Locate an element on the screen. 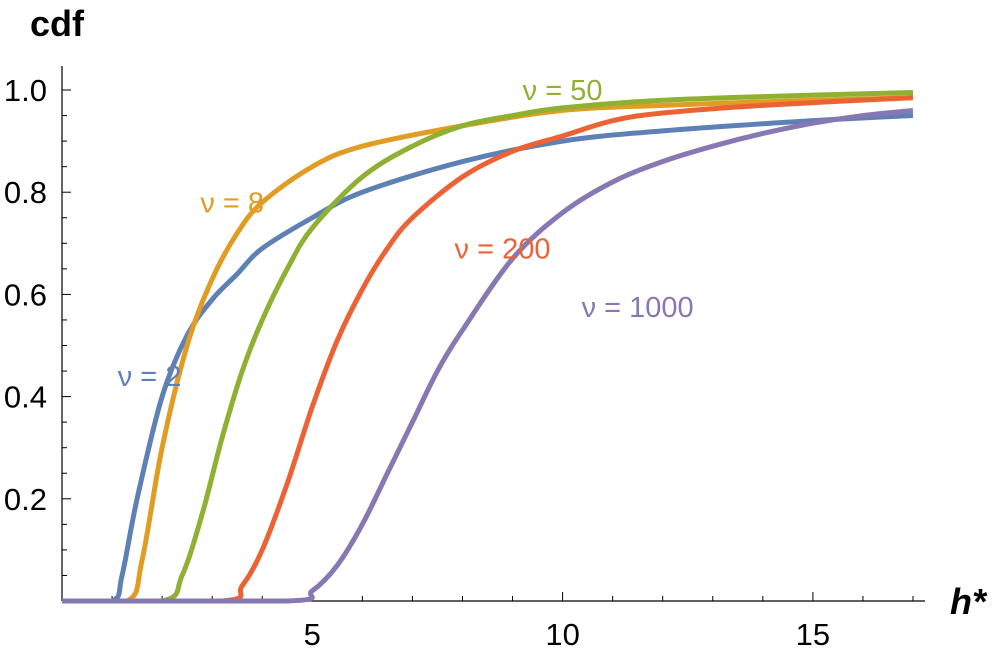 The width and height of the screenshot is (997, 655). curve-label-4: ν = 1000 is located at coordinates (638, 308).